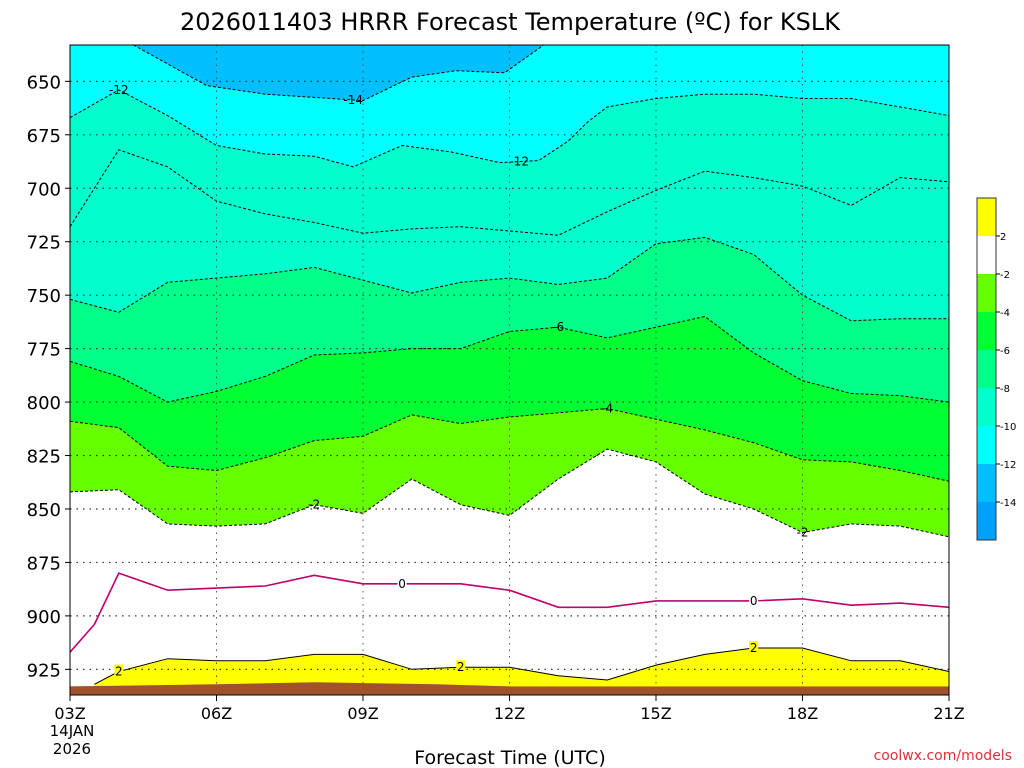  What do you see at coordinates (1005, 389) in the screenshot?
I see `colorbar-label: -8` at bounding box center [1005, 389].